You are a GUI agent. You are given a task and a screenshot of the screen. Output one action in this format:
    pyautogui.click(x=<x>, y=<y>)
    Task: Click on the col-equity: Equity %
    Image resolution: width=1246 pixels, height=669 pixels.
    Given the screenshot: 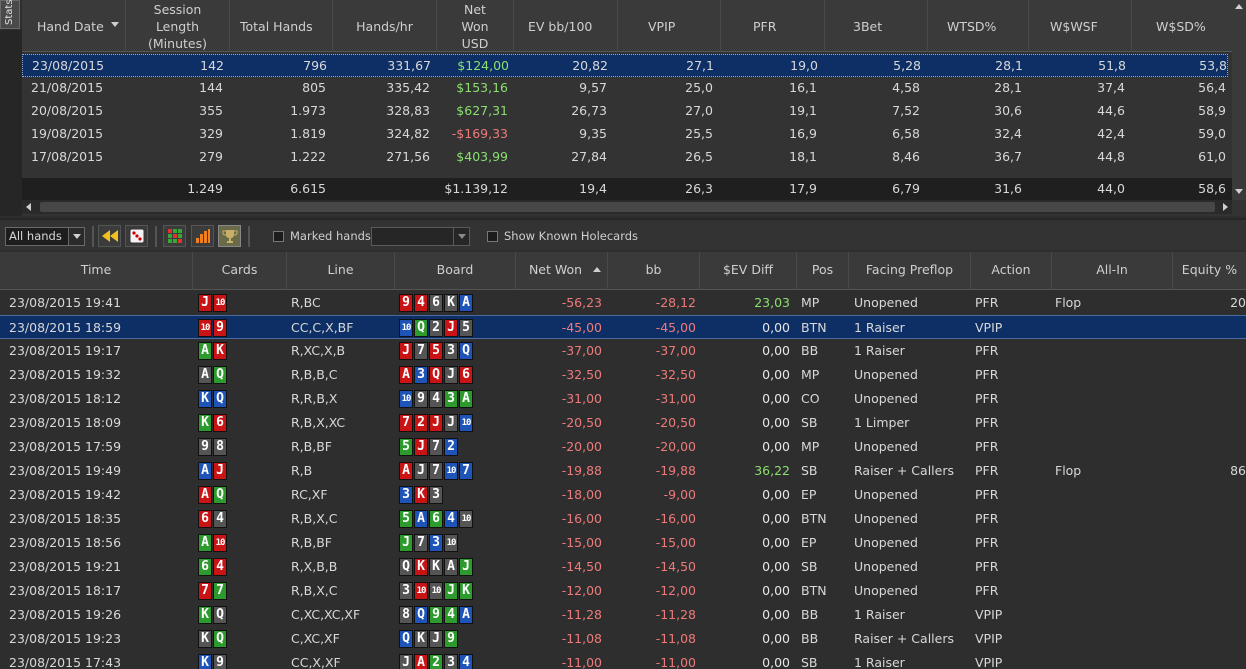 What is the action you would take?
    pyautogui.click(x=1209, y=271)
    